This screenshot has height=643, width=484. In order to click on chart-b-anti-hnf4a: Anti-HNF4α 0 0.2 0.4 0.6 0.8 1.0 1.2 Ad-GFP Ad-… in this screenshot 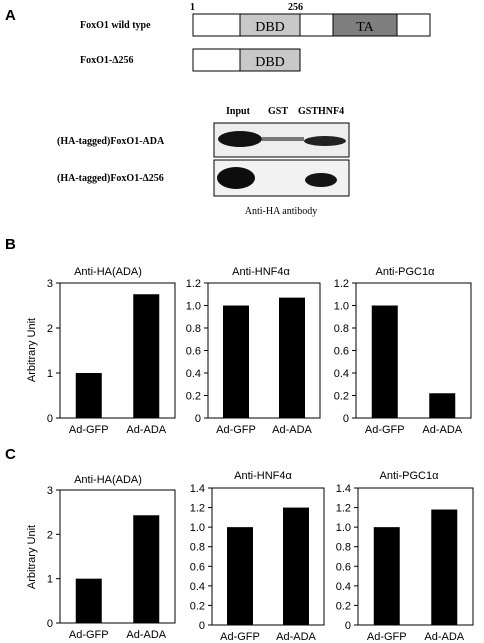, I will do `click(253, 351)`.